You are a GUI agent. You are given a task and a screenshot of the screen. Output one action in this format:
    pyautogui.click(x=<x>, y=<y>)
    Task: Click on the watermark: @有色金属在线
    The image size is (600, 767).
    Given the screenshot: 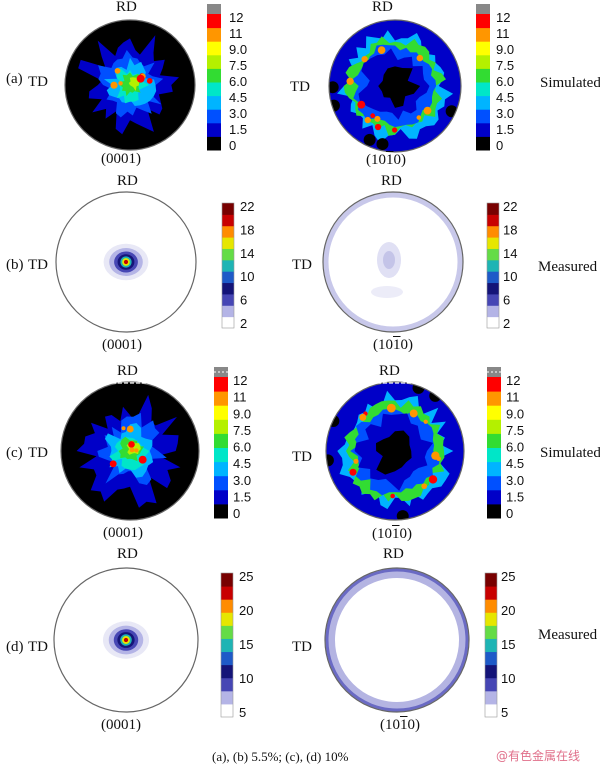 What is the action you would take?
    pyautogui.click(x=538, y=756)
    